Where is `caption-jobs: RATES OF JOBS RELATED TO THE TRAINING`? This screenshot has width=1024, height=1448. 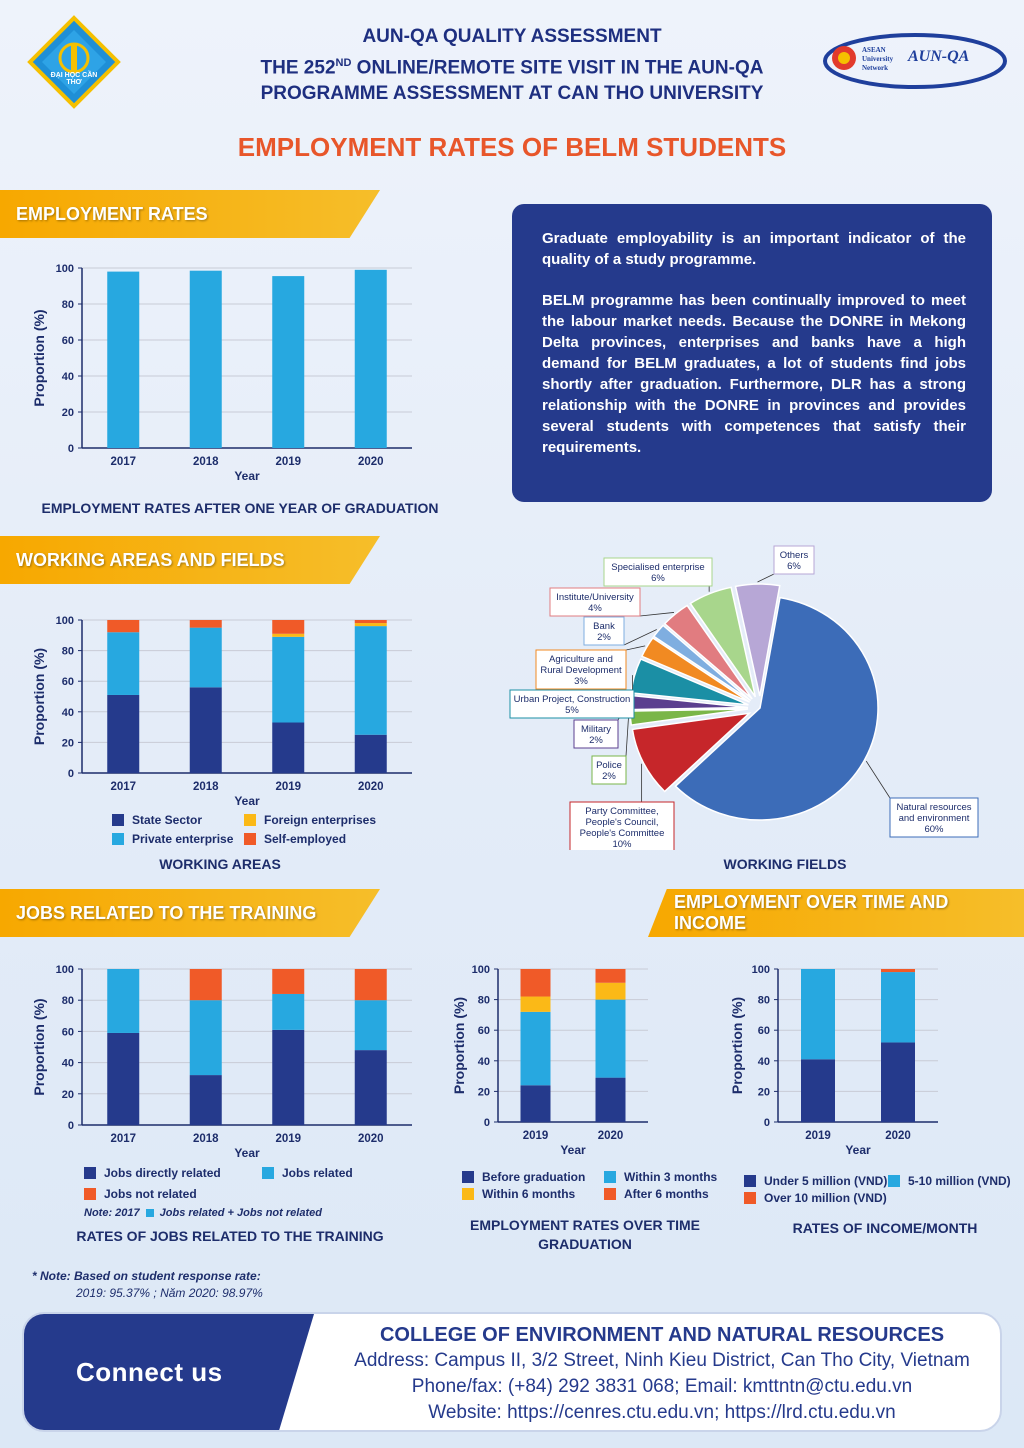 caption-jobs: RATES OF JOBS RELATED TO THE TRAINING is located at coordinates (230, 1236).